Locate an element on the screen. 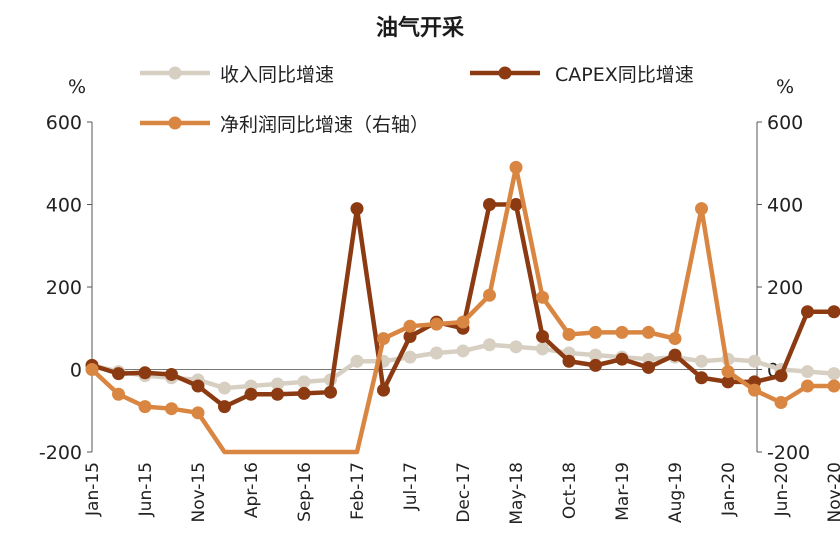  left-axis-unit: % is located at coordinates (77, 87).